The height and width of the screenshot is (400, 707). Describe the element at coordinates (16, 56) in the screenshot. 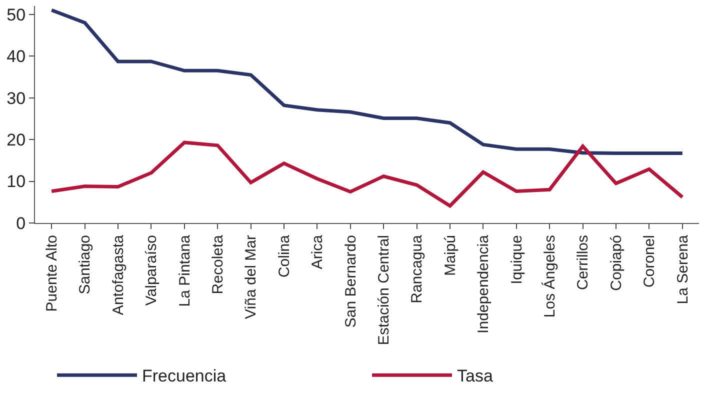

I see `y-tick-label: 40` at that location.